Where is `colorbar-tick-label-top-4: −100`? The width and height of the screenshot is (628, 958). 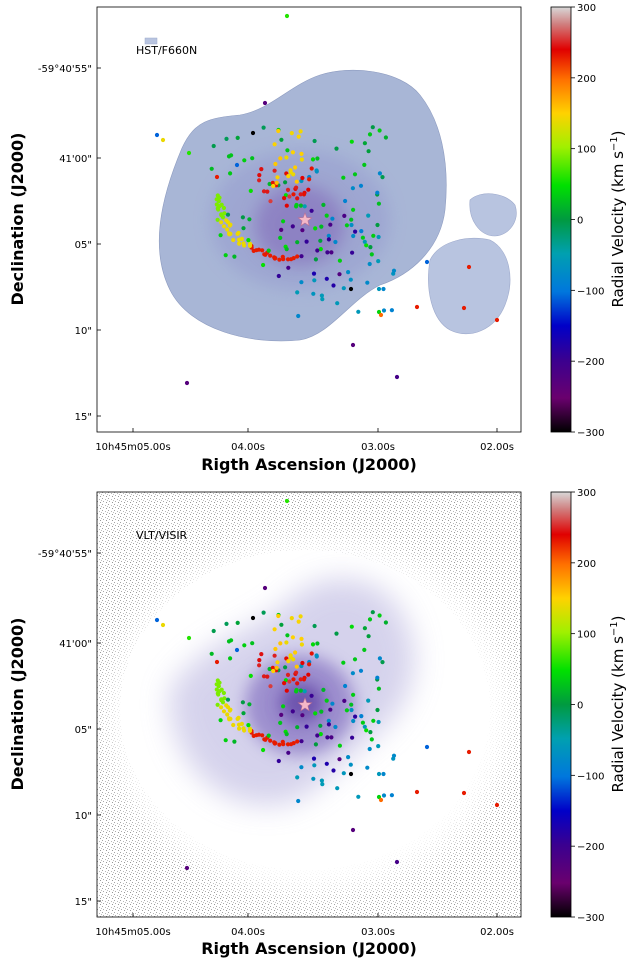
colorbar-tick-label-top-4: −100 is located at coordinates (590, 291).